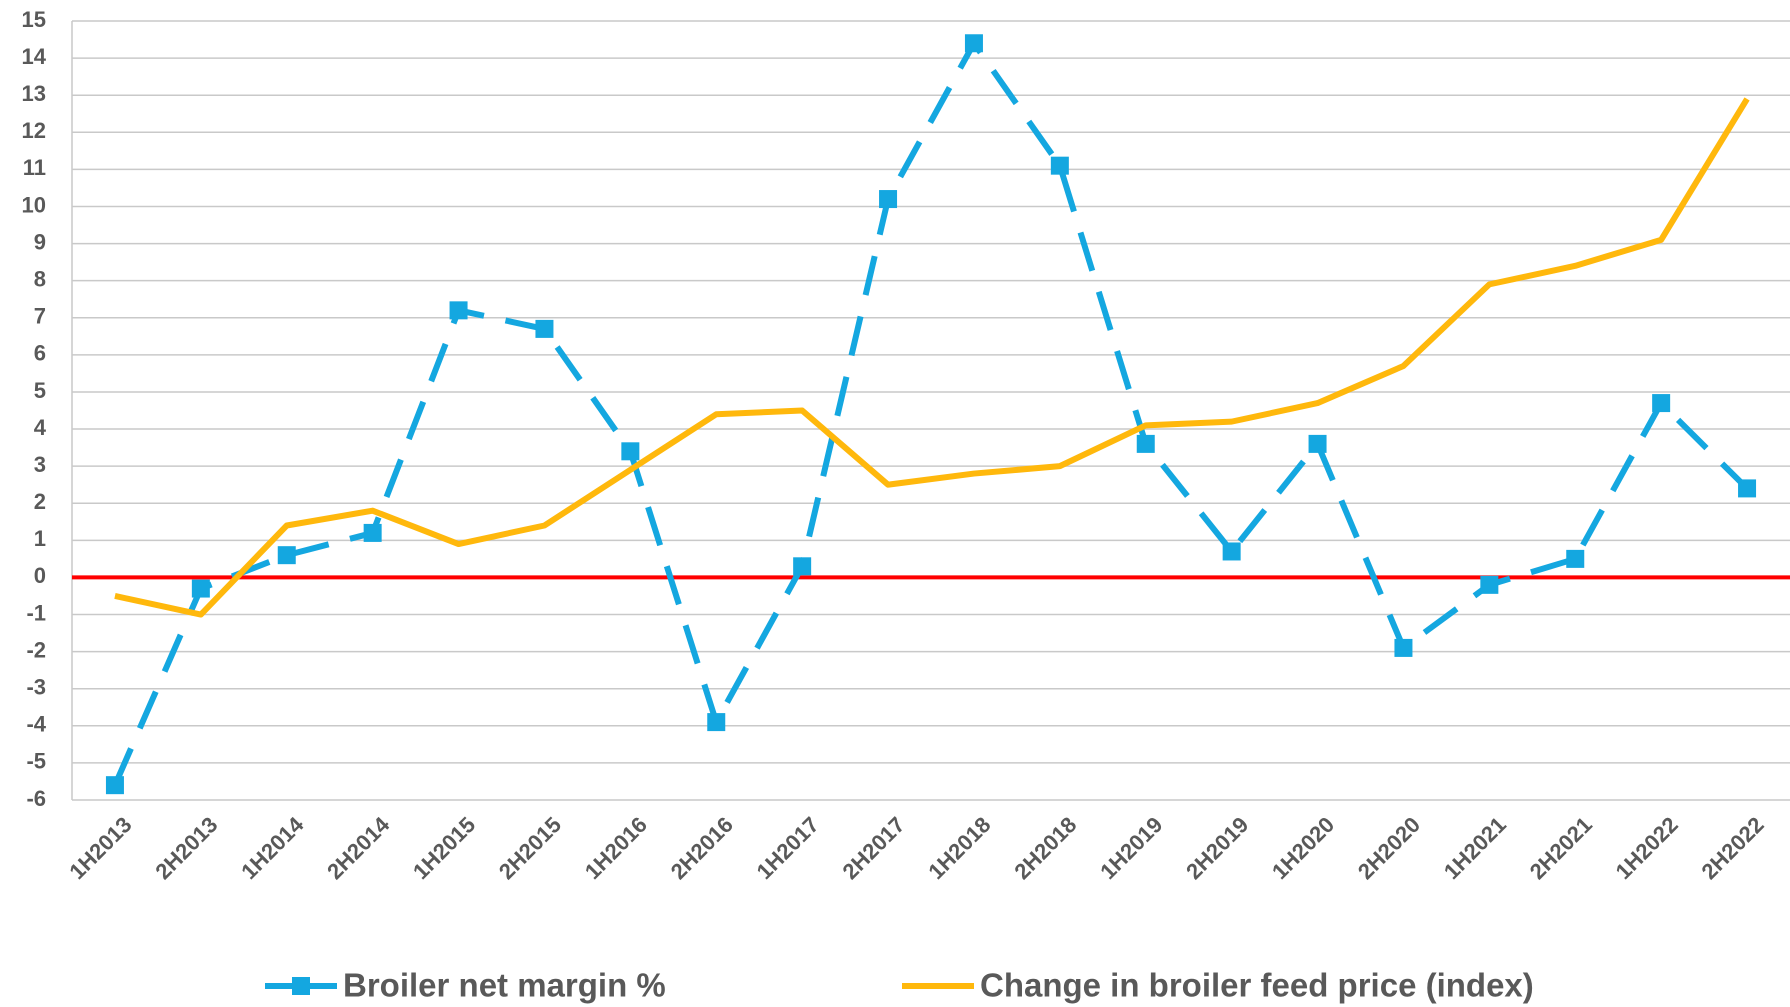 This screenshot has height=1007, width=1790. I want to click on y-tick-label: 9, so click(40, 241).